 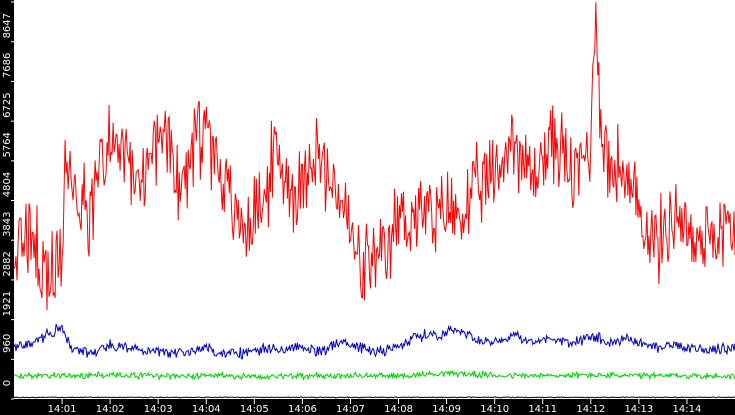 What do you see at coordinates (110, 409) in the screenshot?
I see `x-tick-label: 14:02` at bounding box center [110, 409].